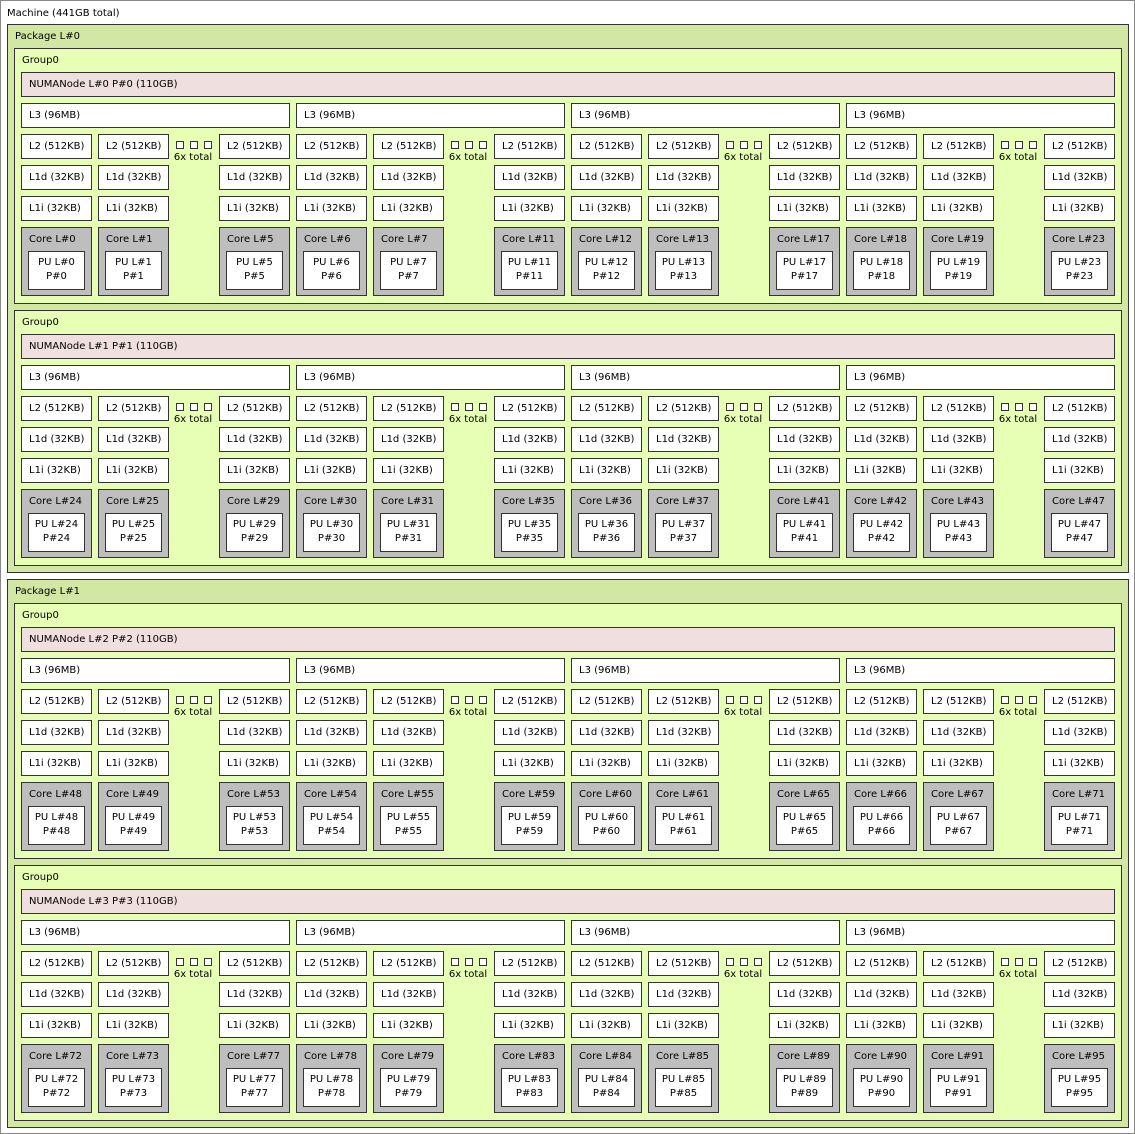  I want to click on pu-physical-label: P#0, so click(56, 276).